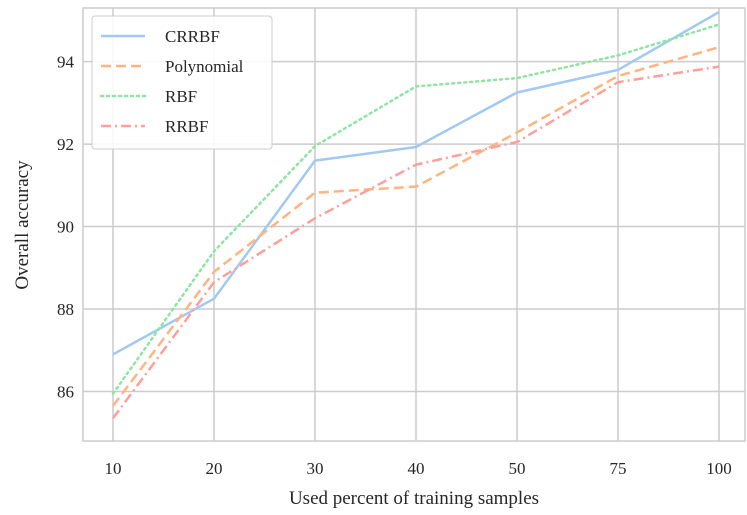 The width and height of the screenshot is (747, 515). What do you see at coordinates (113, 468) in the screenshot?
I see `x-tick-label: 10` at bounding box center [113, 468].